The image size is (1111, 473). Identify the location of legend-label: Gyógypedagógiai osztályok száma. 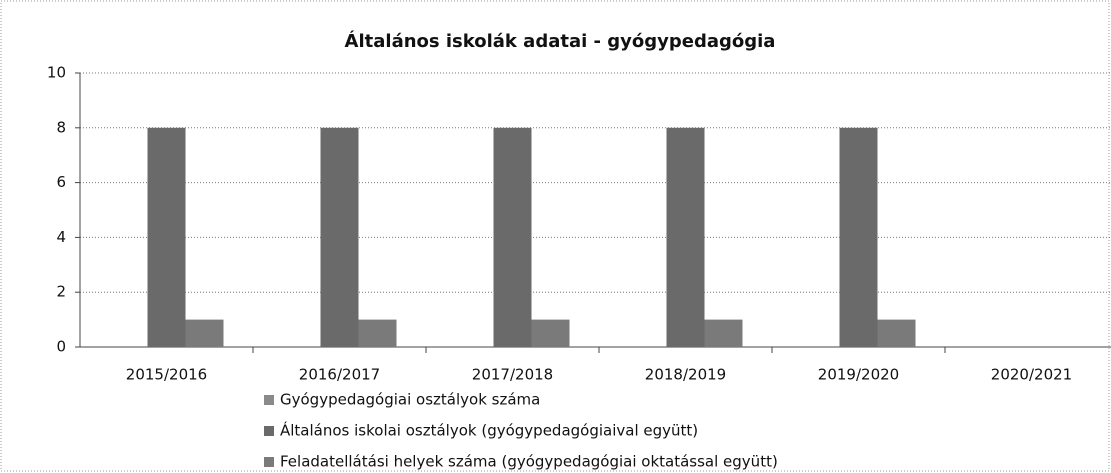
(410, 400).